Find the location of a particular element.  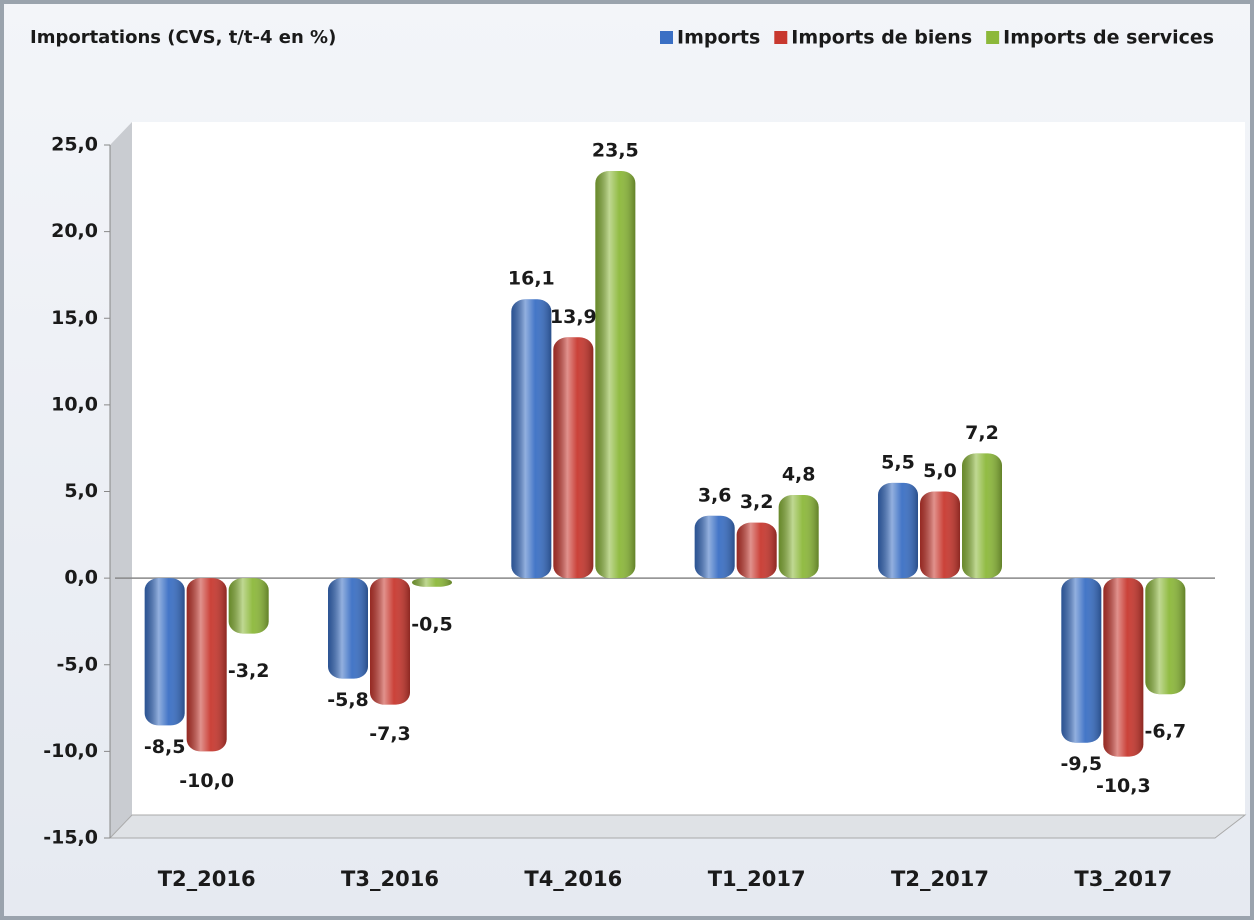

data-label: -6,7 is located at coordinates (1166, 732).